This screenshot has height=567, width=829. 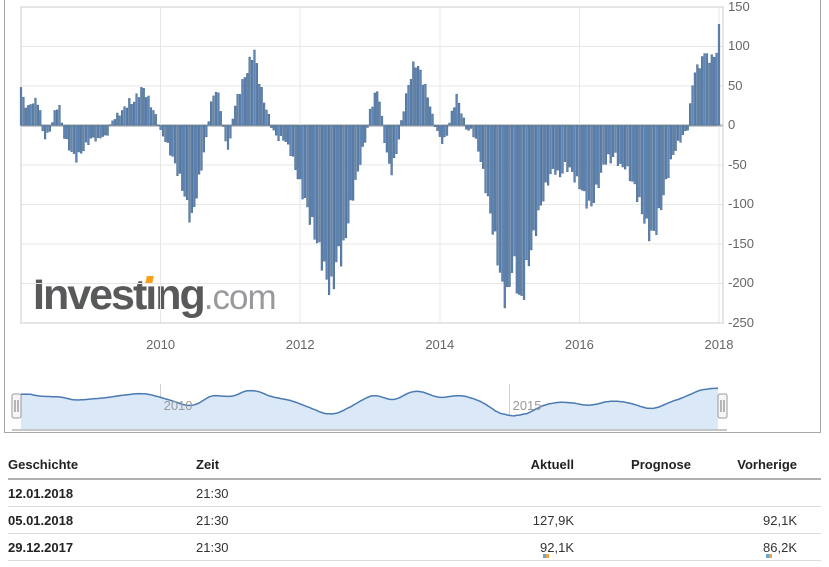 I want to click on logo-brand-text: Investıng, so click(x=119, y=295).